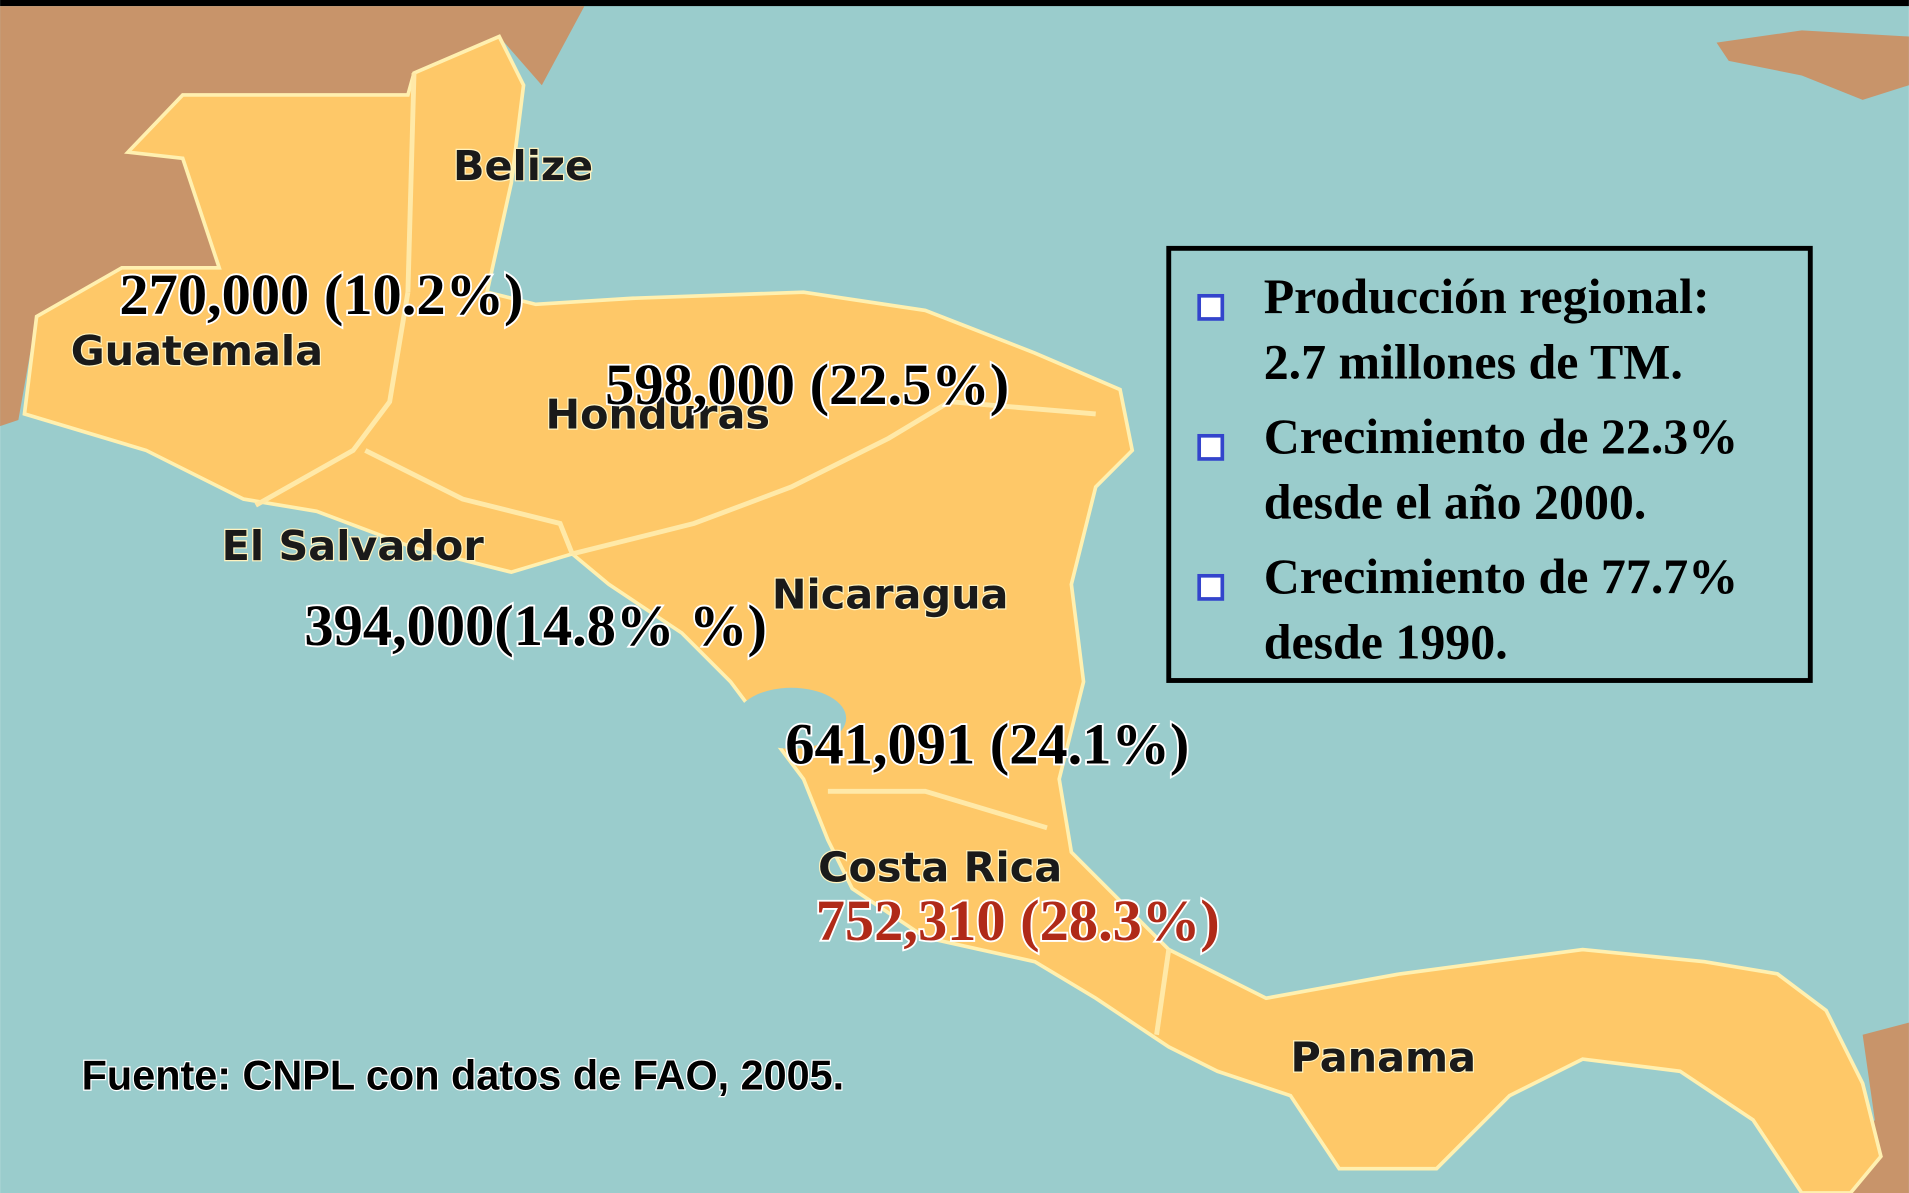 This screenshot has height=1193, width=1909. I want to click on production-label: 270,000 (10.2%), so click(321, 294).